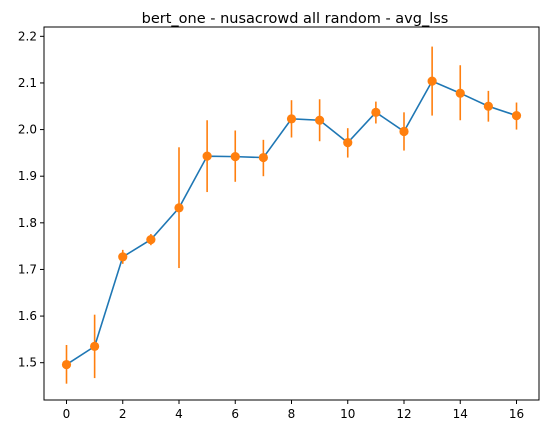 This screenshot has height=435, width=547. What do you see at coordinates (27, 83) in the screenshot?
I see `y-tick-label: 2.1` at bounding box center [27, 83].